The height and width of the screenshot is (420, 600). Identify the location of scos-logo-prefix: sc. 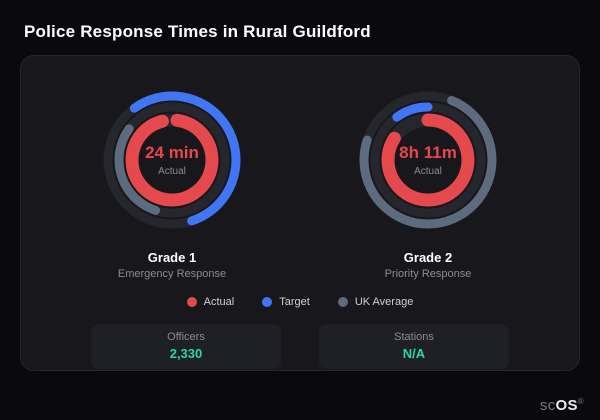
(547, 405).